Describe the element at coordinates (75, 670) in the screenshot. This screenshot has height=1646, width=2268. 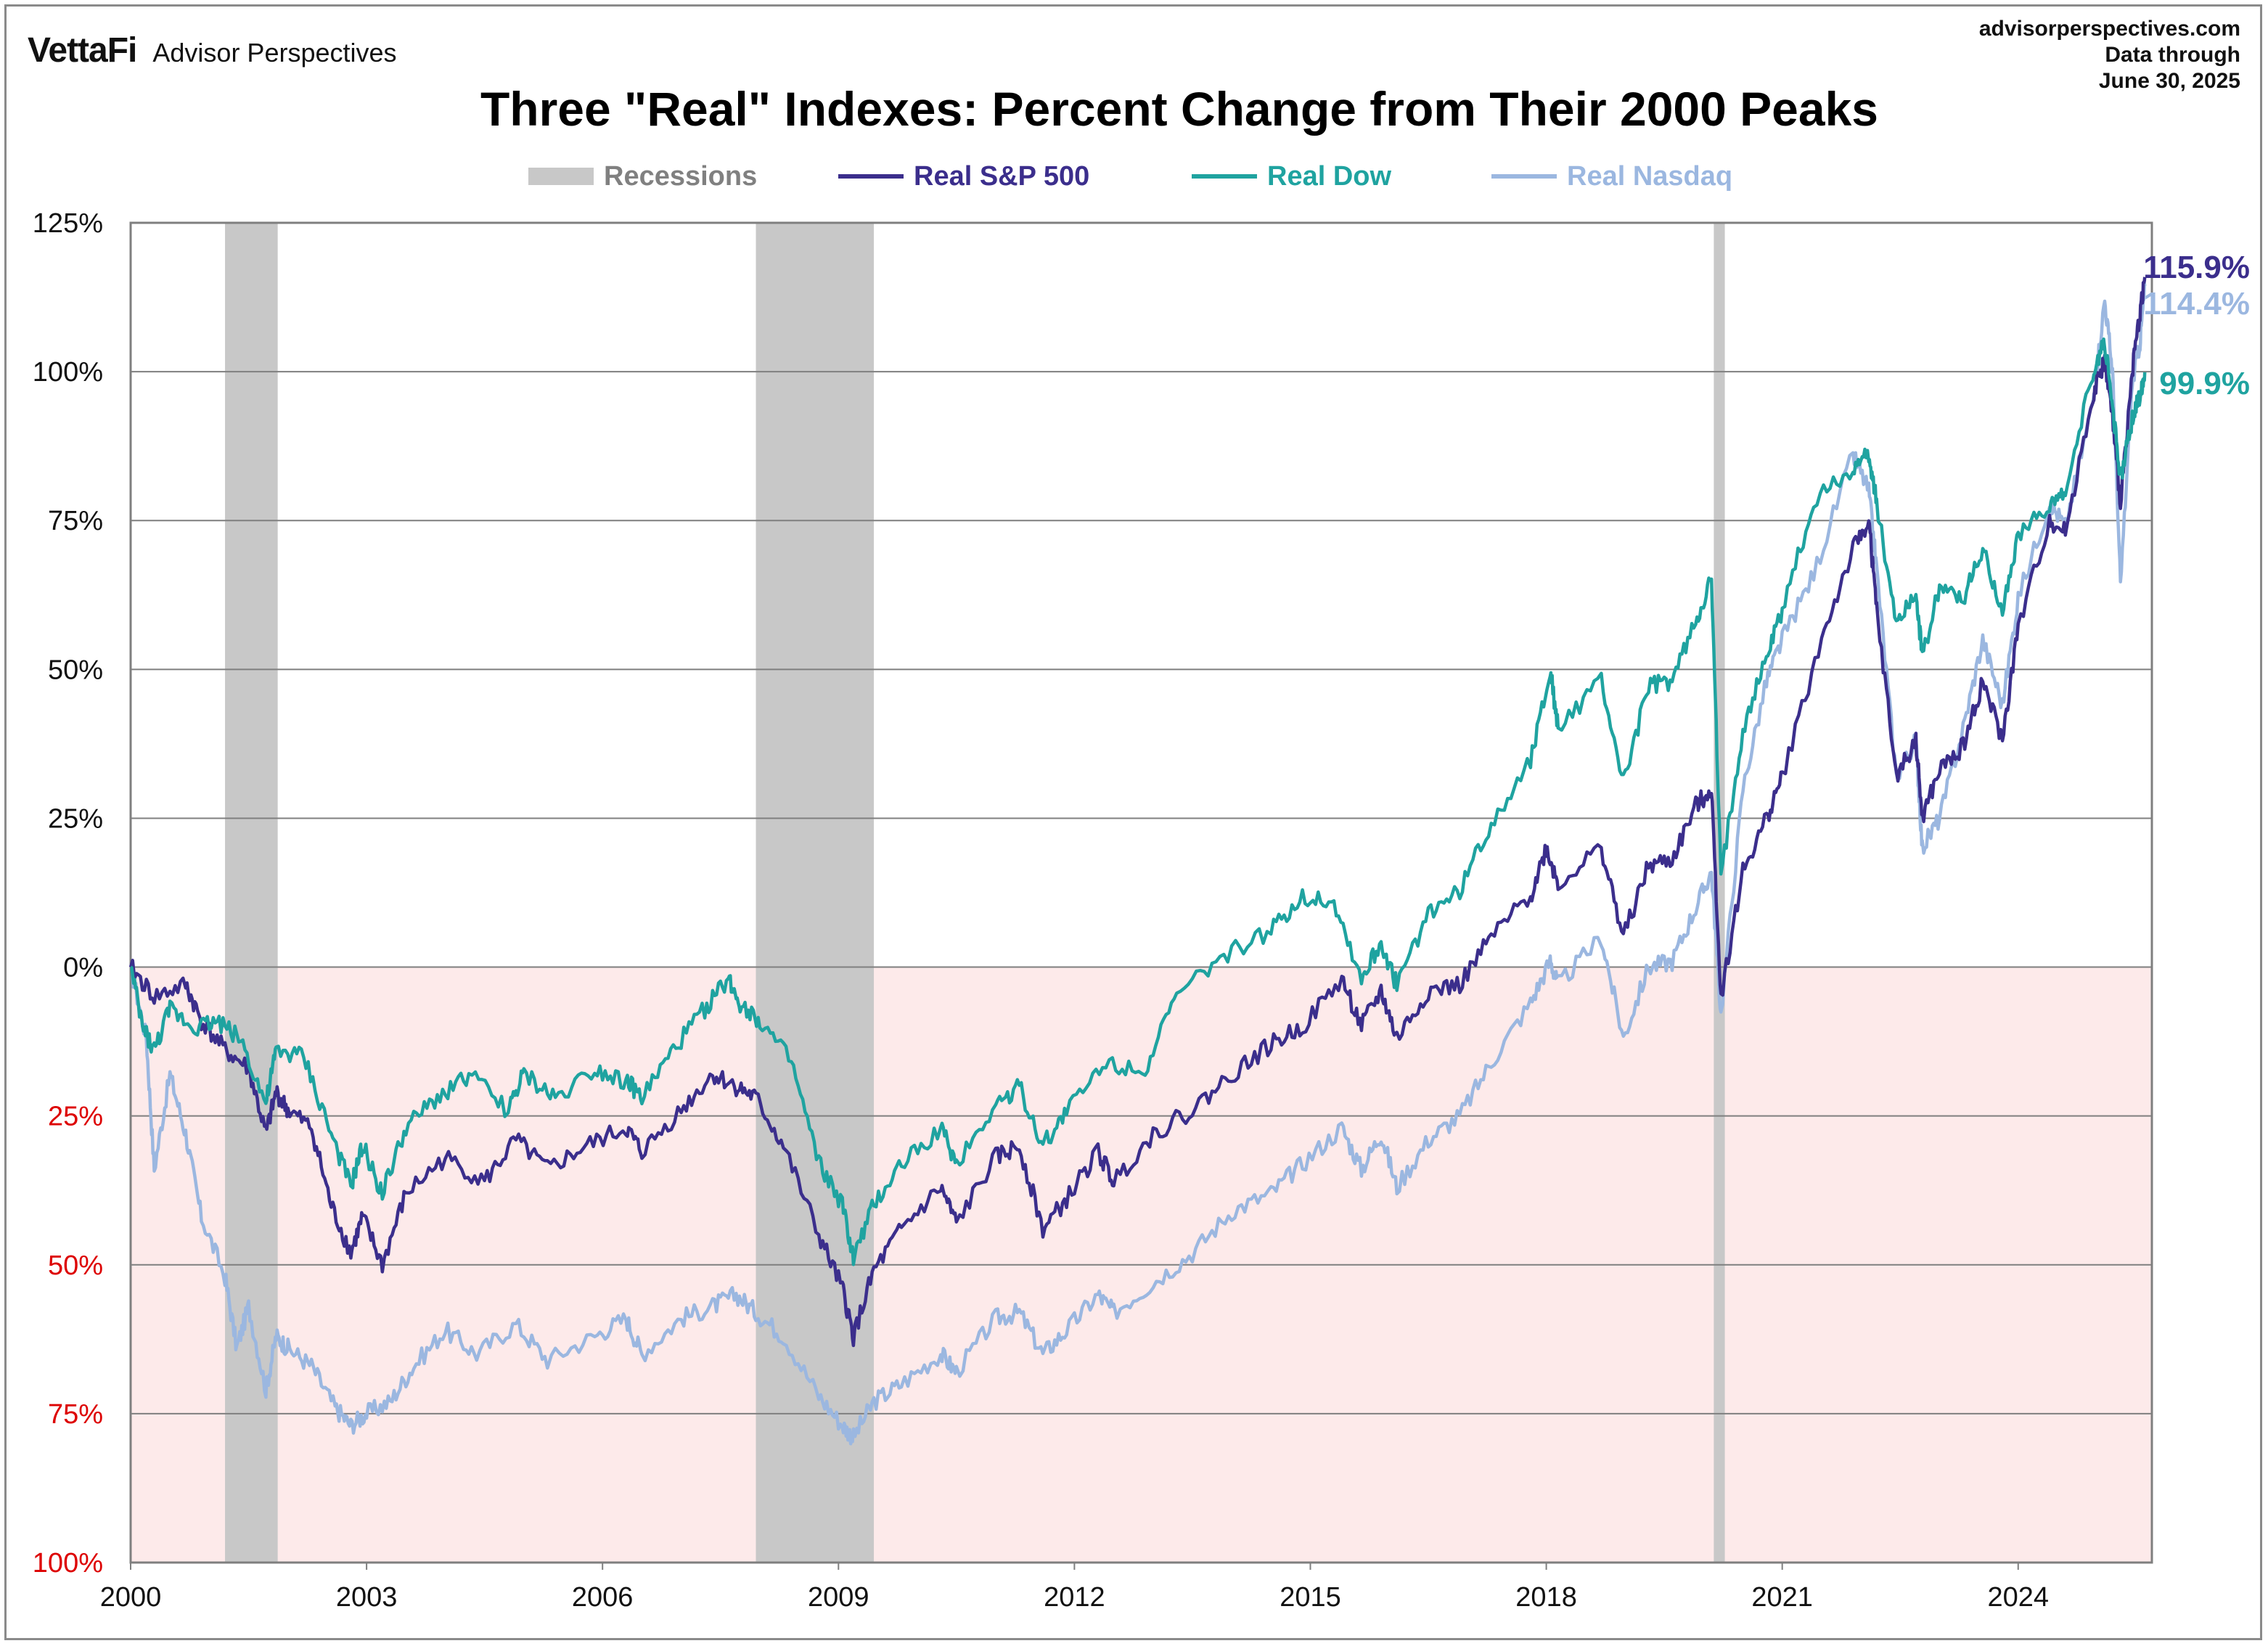
I see `y-tick-label-3: 50%` at that location.